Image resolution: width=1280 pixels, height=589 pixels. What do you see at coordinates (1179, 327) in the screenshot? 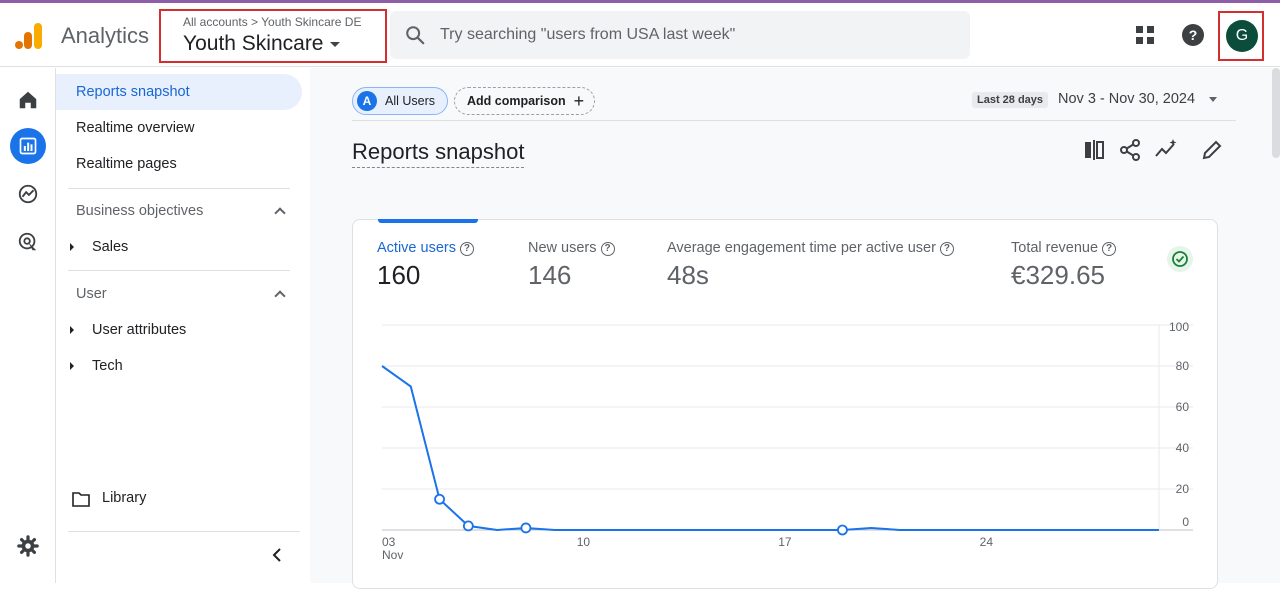
I see `y-tick-label: 100` at bounding box center [1179, 327].